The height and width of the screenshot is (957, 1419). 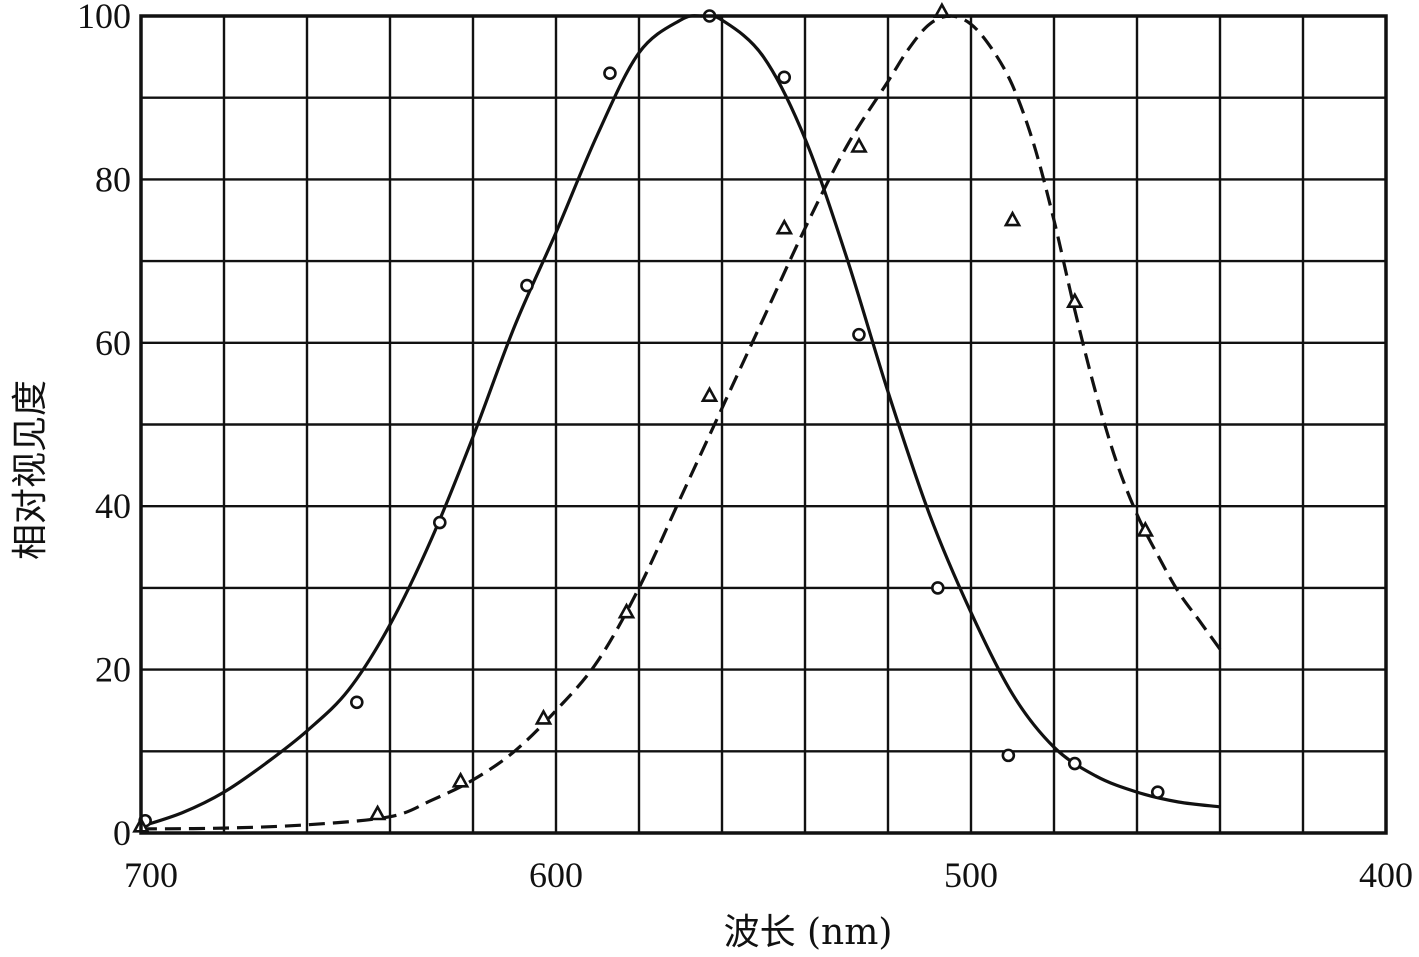 What do you see at coordinates (113, 670) in the screenshot?
I see `y-tick-label: 20` at bounding box center [113, 670].